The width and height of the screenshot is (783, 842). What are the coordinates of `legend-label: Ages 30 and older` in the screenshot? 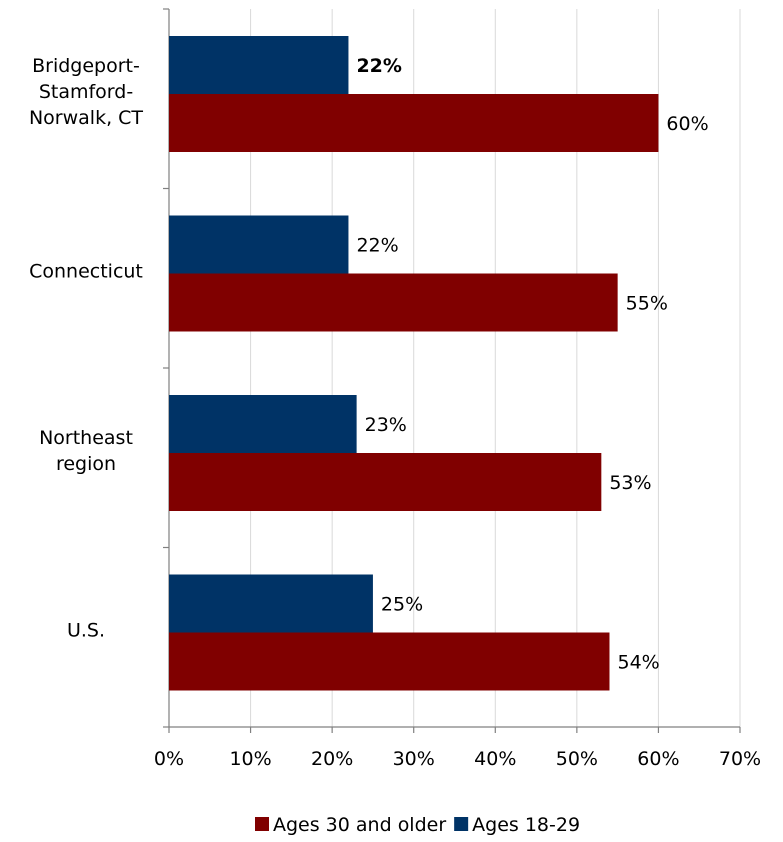 It's located at (359, 825).